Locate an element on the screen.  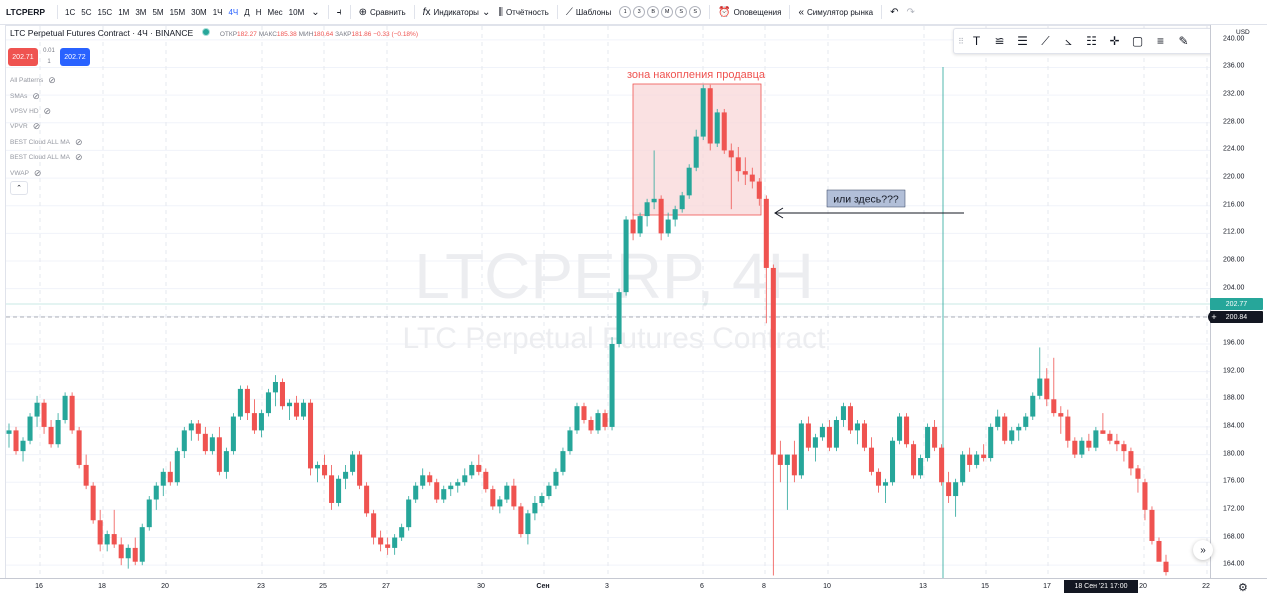
drawing-toolbar: ⠿ T ≌ ☰ ⟋ ⦣ ☷ ✛ ▢ ≡ ✎ is located at coordinates (1088, 41).